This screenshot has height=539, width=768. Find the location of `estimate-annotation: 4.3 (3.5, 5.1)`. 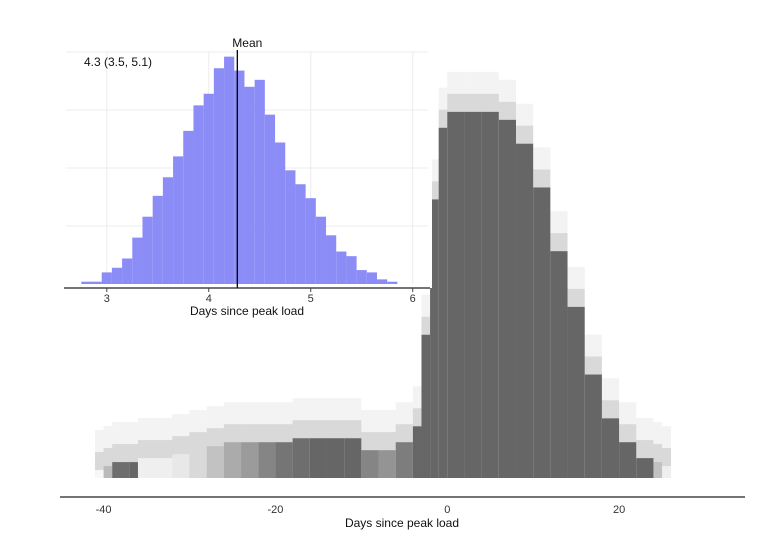

estimate-annotation: 4.3 (3.5, 5.1) is located at coordinates (118, 62).